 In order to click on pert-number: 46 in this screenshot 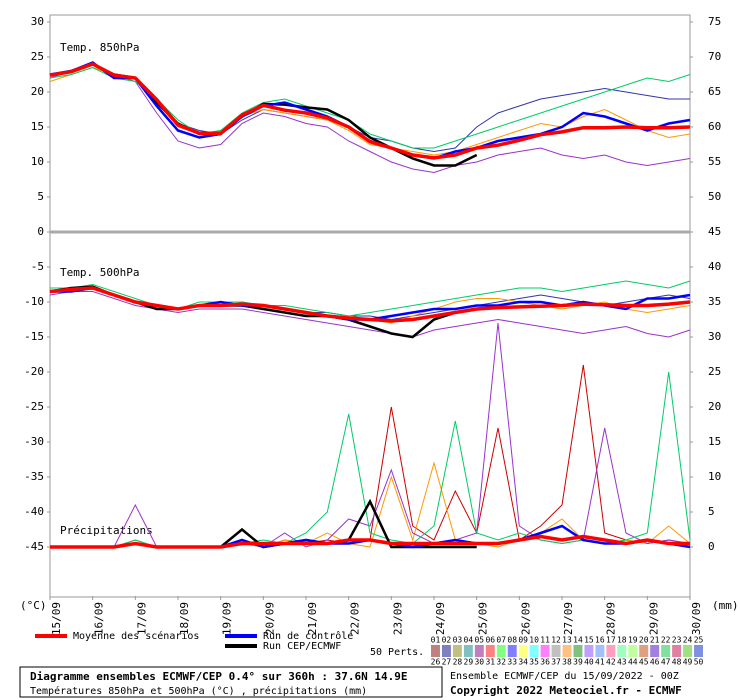, I will do `click(655, 662)`.